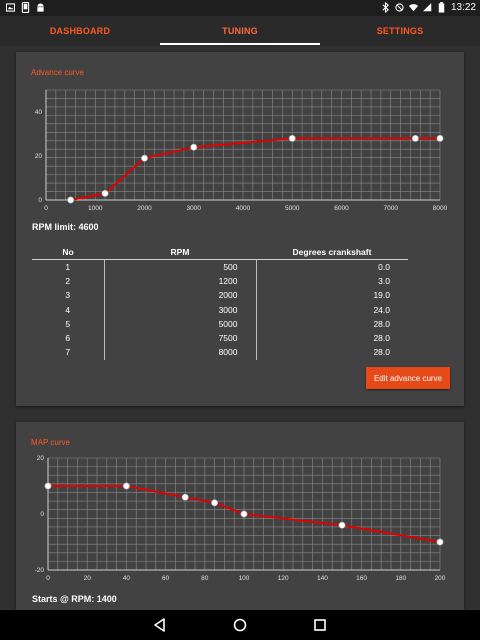 The width and height of the screenshot is (480, 640). Describe the element at coordinates (243, 208) in the screenshot. I see `advance-x-tick-label: 4000` at that location.